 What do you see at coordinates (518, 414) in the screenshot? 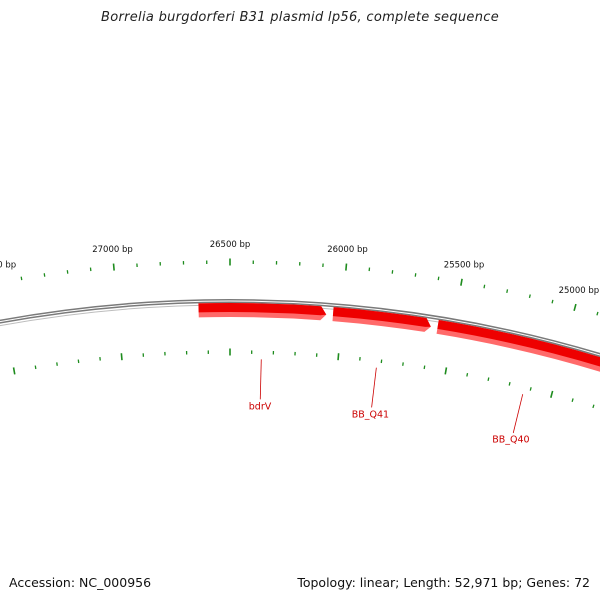
I see `leader-BB_Q40` at bounding box center [518, 414].